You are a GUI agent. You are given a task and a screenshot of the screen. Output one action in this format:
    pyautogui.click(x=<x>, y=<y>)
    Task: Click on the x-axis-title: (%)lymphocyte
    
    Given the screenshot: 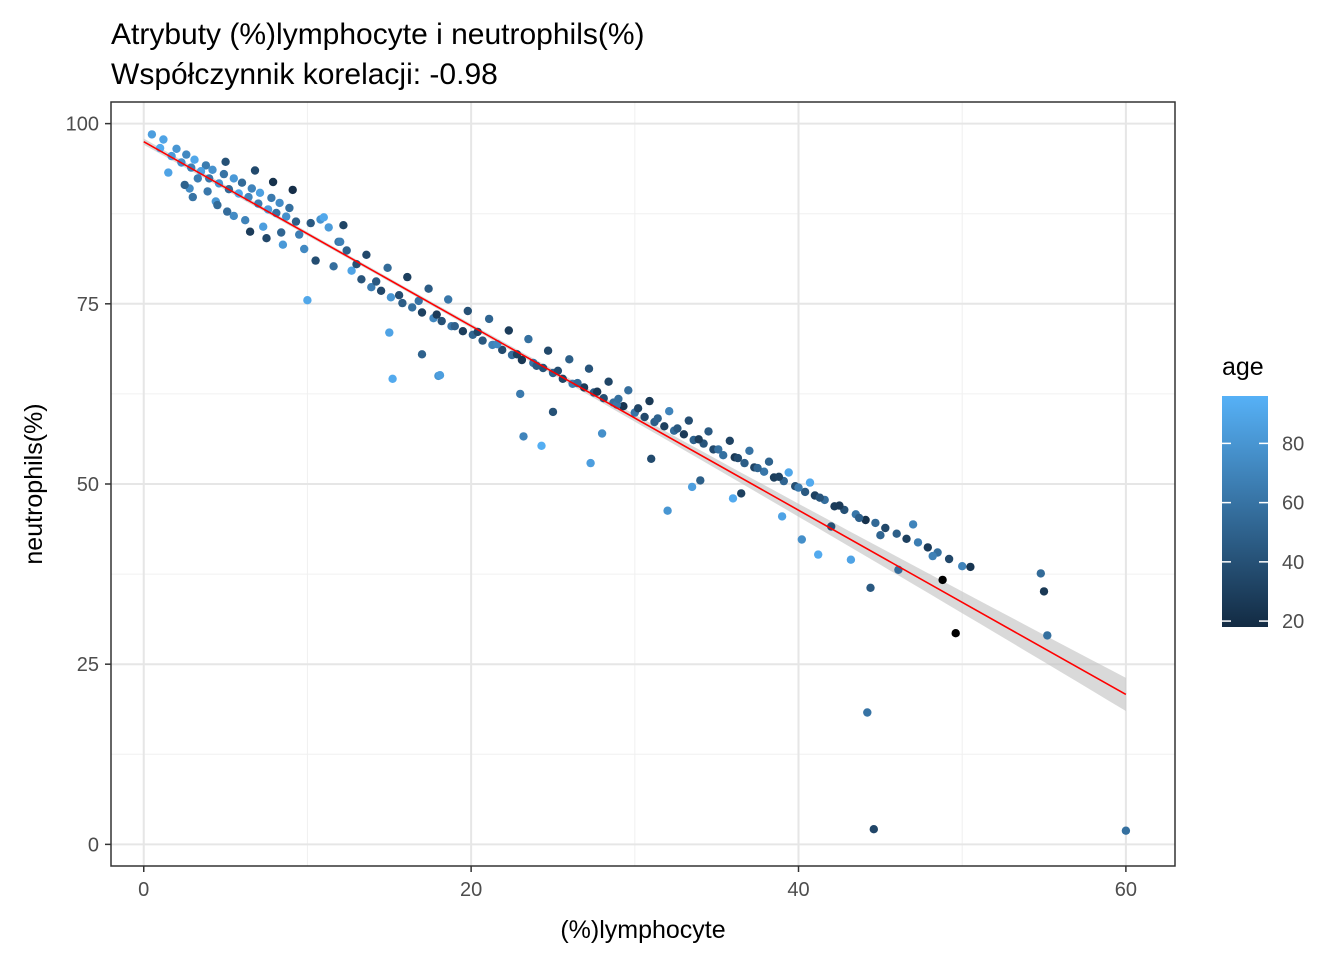 What is the action you would take?
    pyautogui.click(x=642, y=930)
    